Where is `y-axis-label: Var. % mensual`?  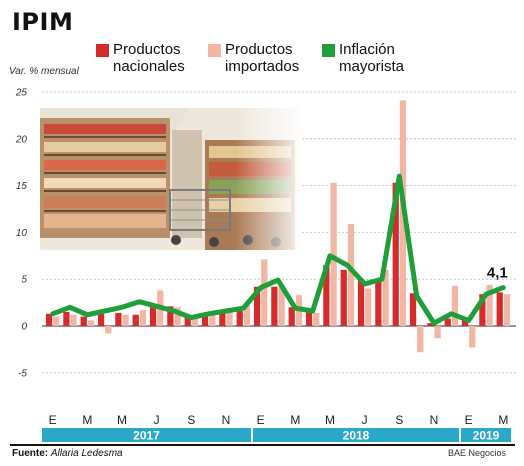
y-axis-label: Var. % mensual is located at coordinates (44, 71).